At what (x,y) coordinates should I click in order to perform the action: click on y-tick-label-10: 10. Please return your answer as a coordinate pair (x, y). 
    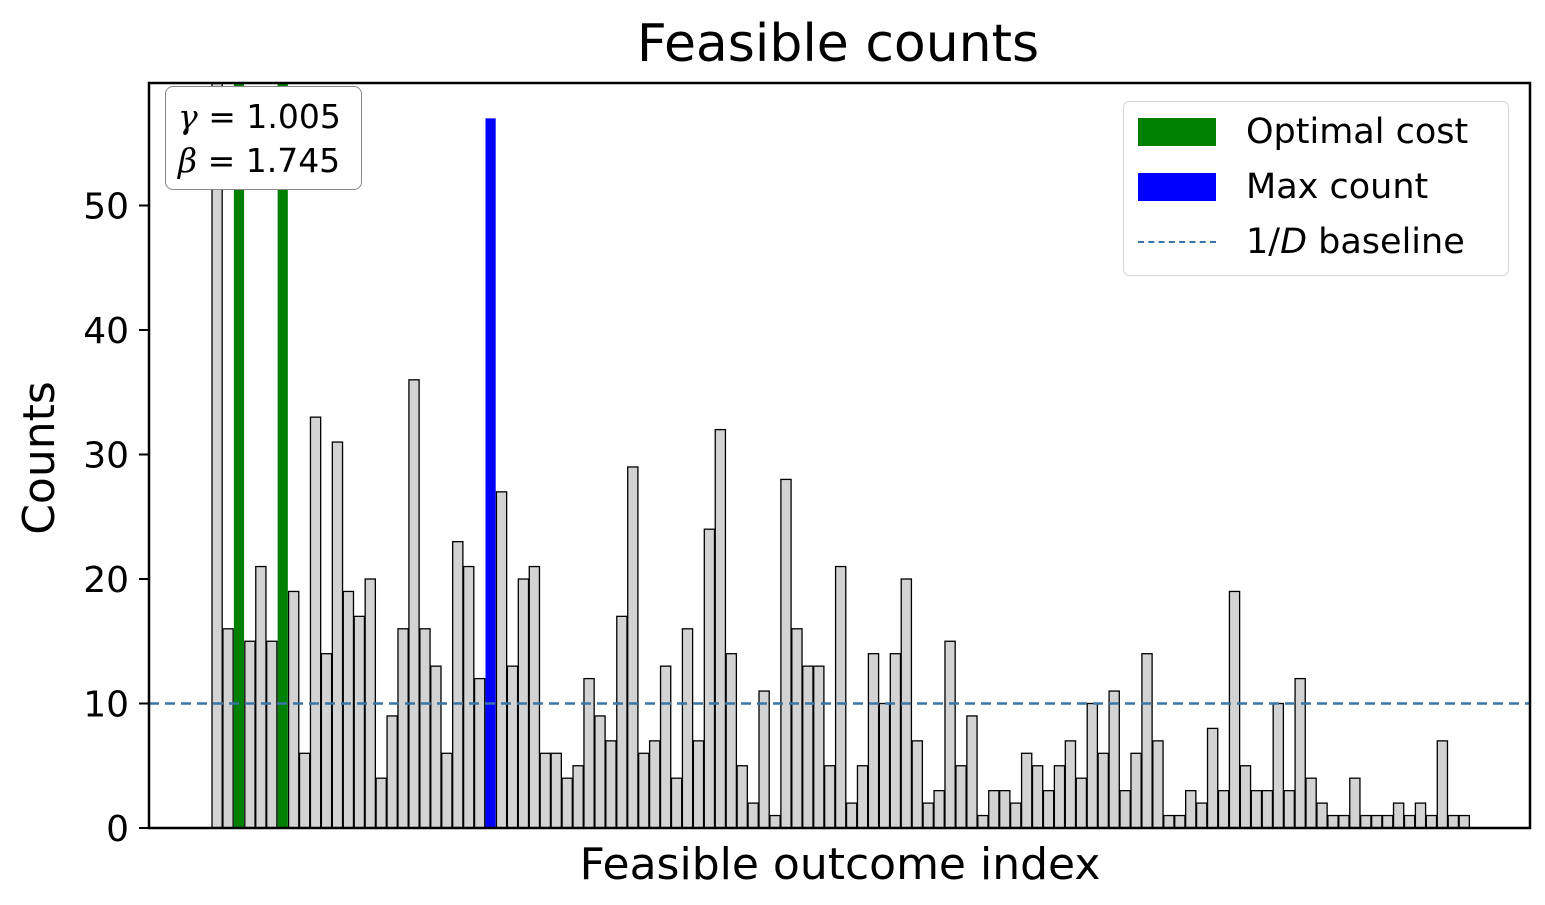
    Looking at the image, I should click on (106, 705).